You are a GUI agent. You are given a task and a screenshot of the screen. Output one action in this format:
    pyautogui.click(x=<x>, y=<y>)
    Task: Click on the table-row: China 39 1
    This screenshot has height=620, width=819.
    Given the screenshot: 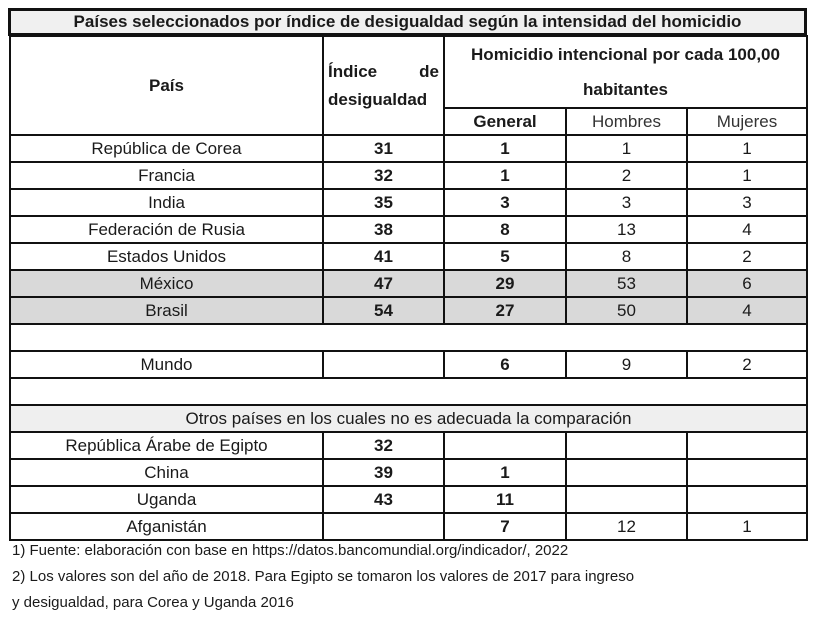 What is the action you would take?
    pyautogui.click(x=408, y=472)
    